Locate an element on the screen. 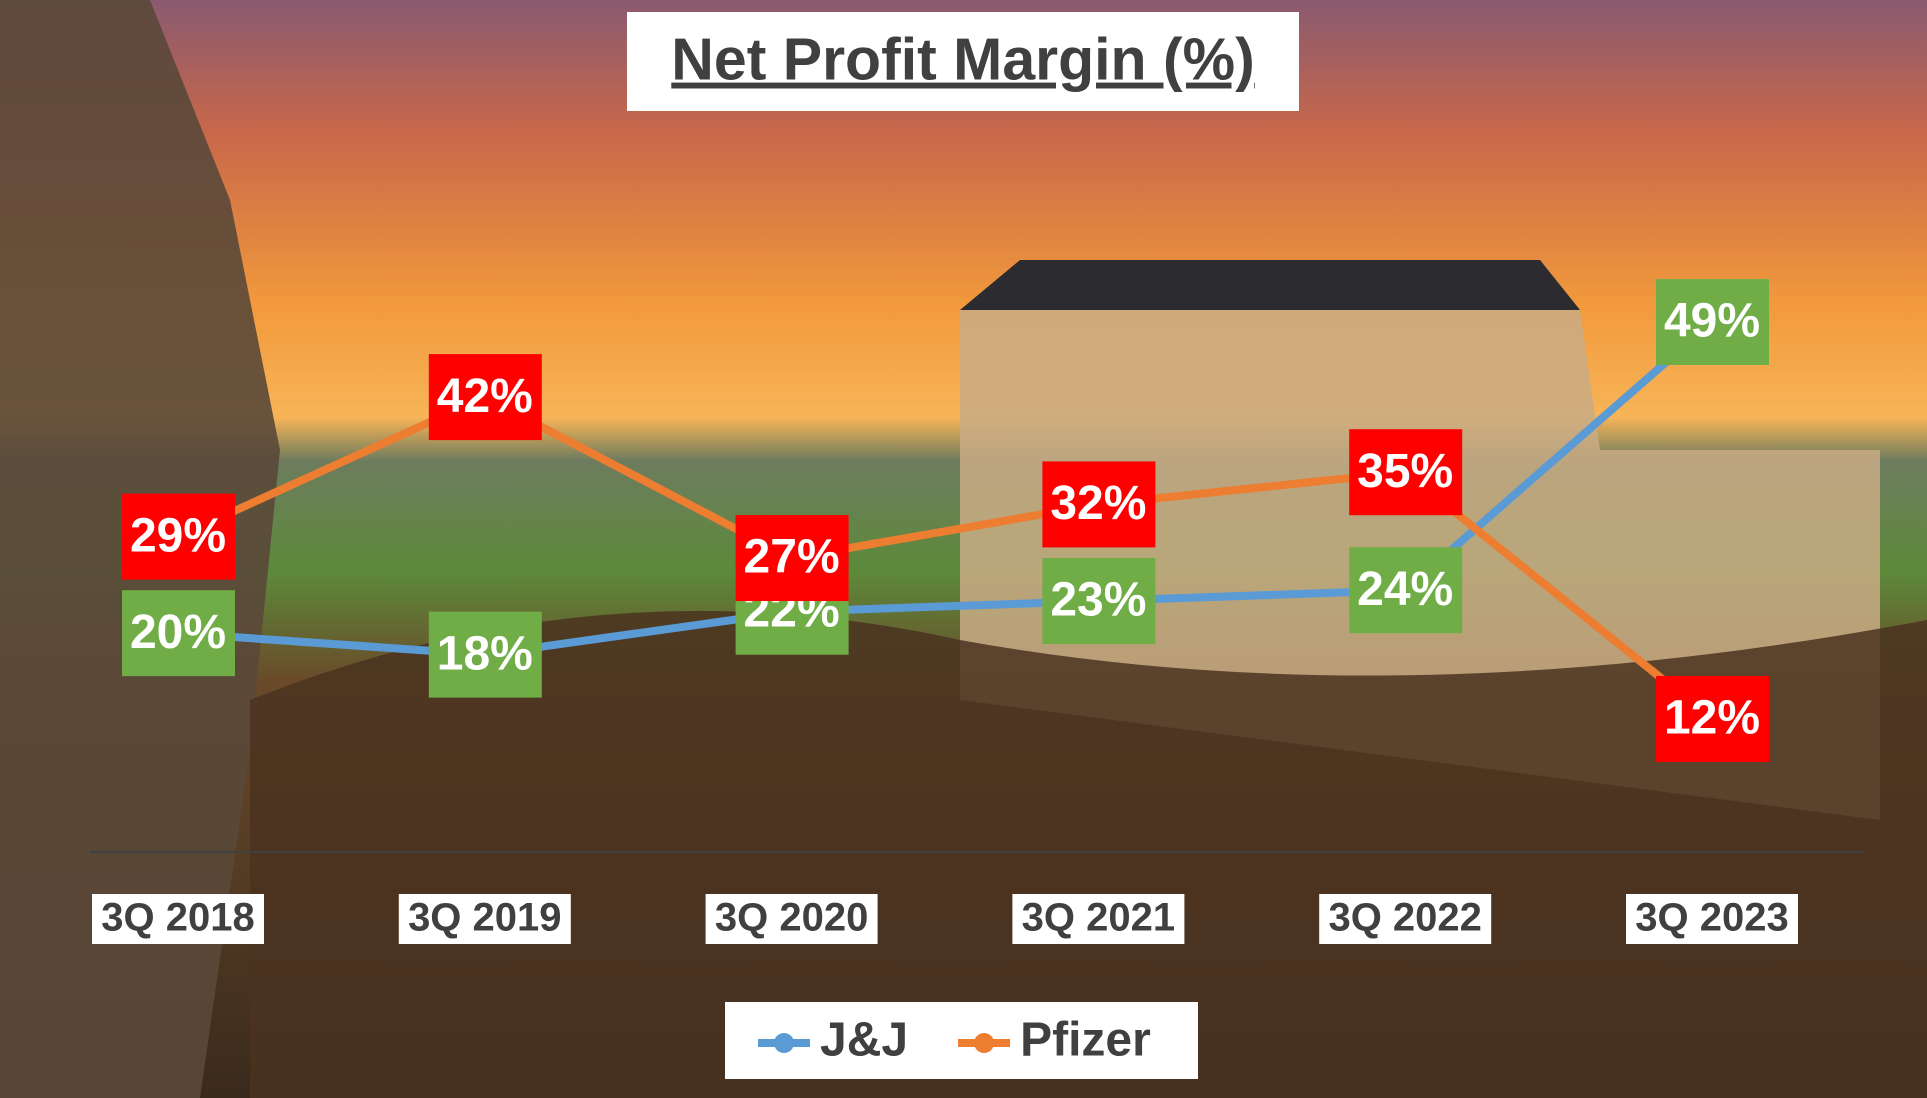  data-label: 12% is located at coordinates (1712, 718).